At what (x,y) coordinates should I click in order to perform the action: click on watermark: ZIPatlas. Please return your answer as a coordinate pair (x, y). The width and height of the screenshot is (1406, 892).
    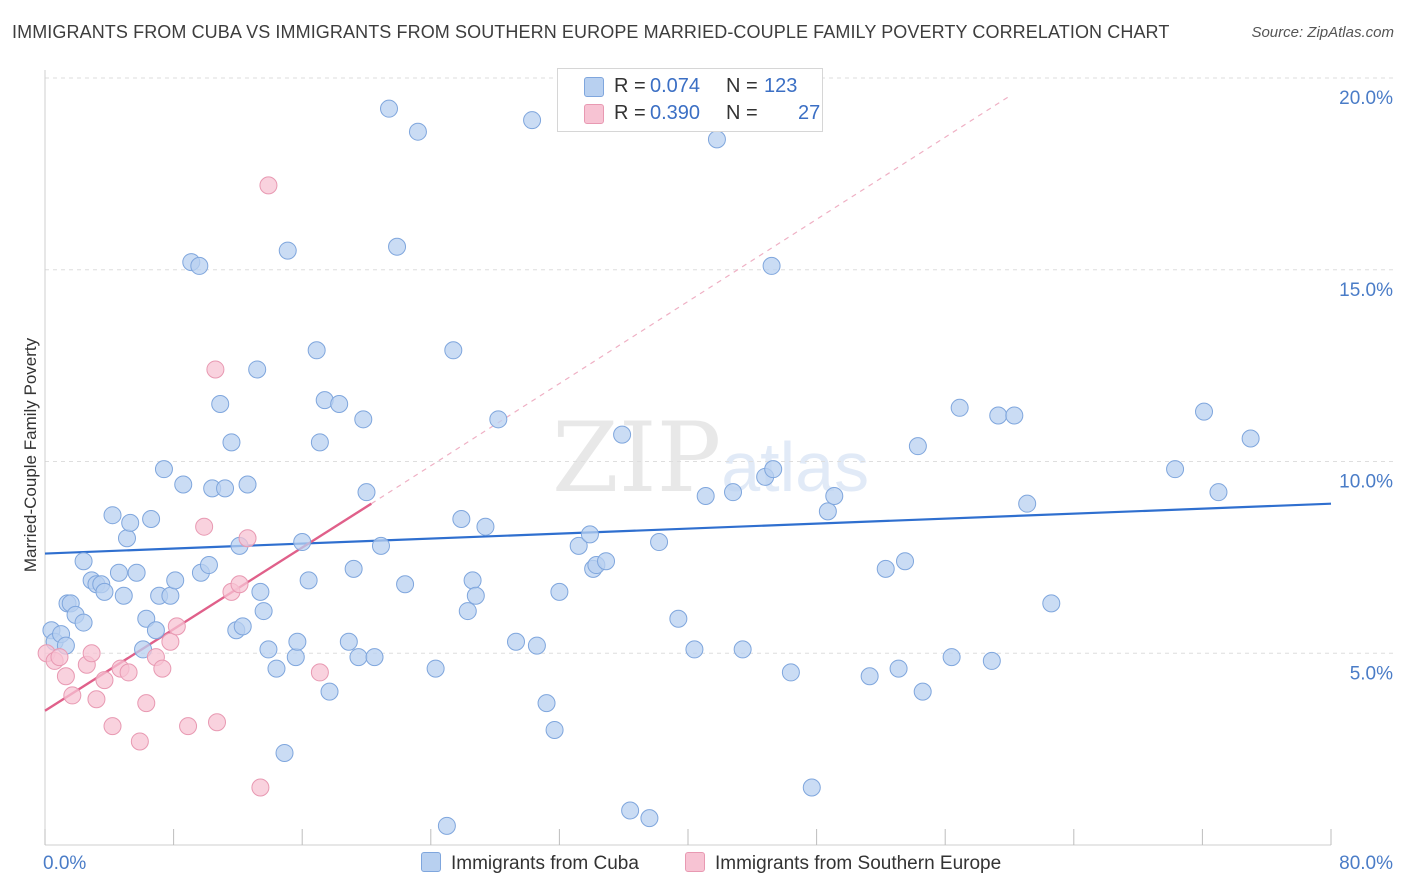
    Looking at the image, I should click on (710, 458).